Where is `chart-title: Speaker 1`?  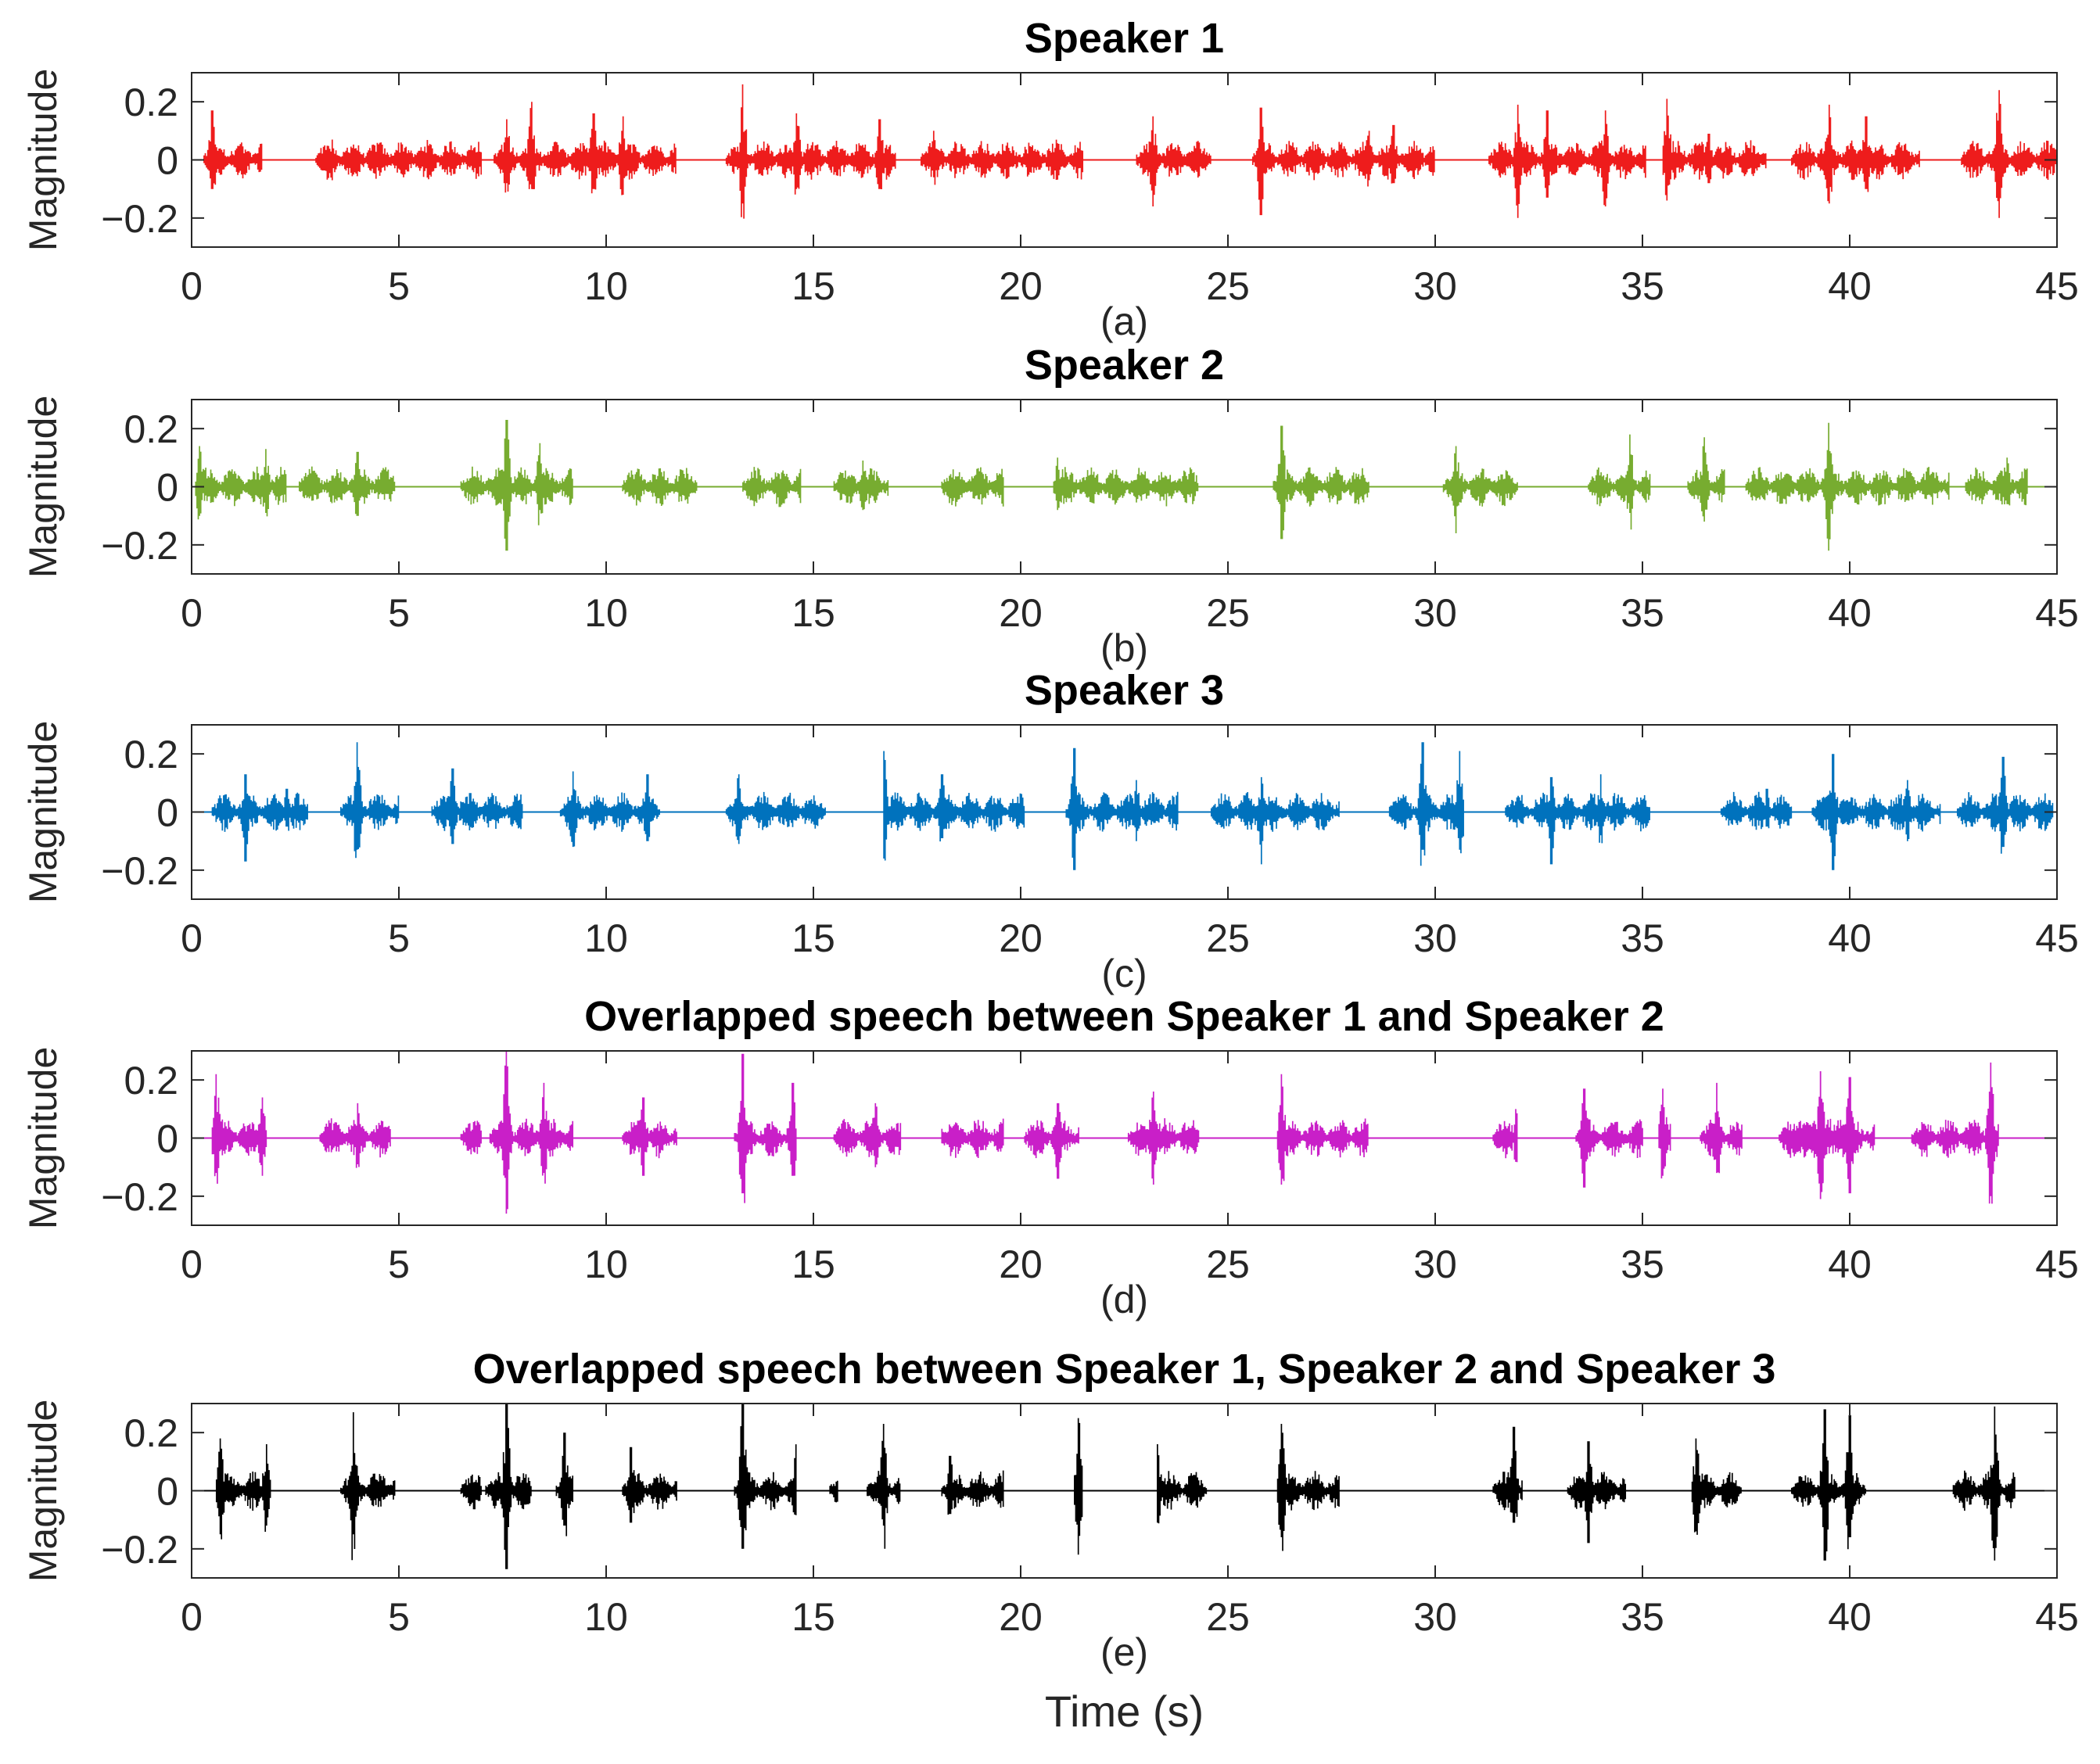 chart-title: Speaker 1 is located at coordinates (1124, 38).